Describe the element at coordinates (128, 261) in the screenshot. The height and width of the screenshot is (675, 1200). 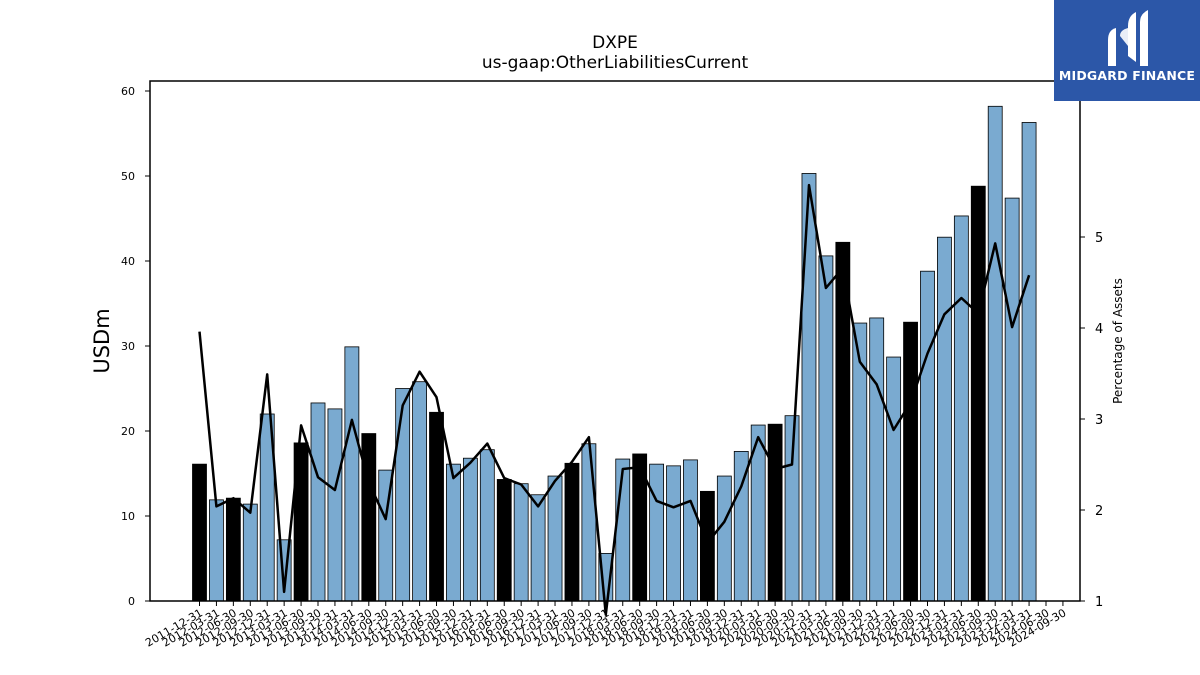
I see `y-tick-label: 40` at that location.